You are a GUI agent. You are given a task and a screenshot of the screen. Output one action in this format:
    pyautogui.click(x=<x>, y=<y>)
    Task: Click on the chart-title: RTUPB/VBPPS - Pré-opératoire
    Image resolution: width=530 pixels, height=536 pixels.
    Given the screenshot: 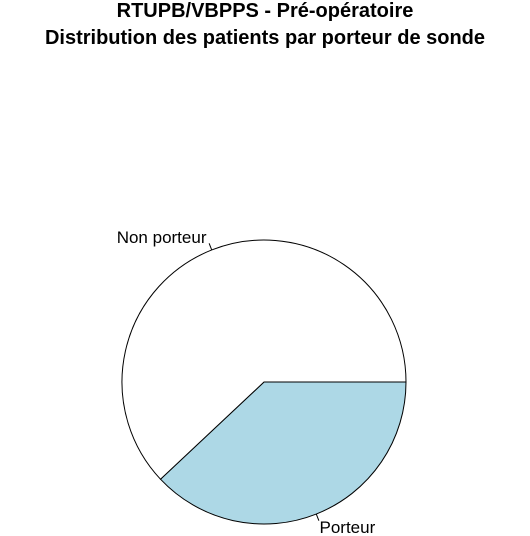 What is the action you would take?
    pyautogui.click(x=265, y=11)
    